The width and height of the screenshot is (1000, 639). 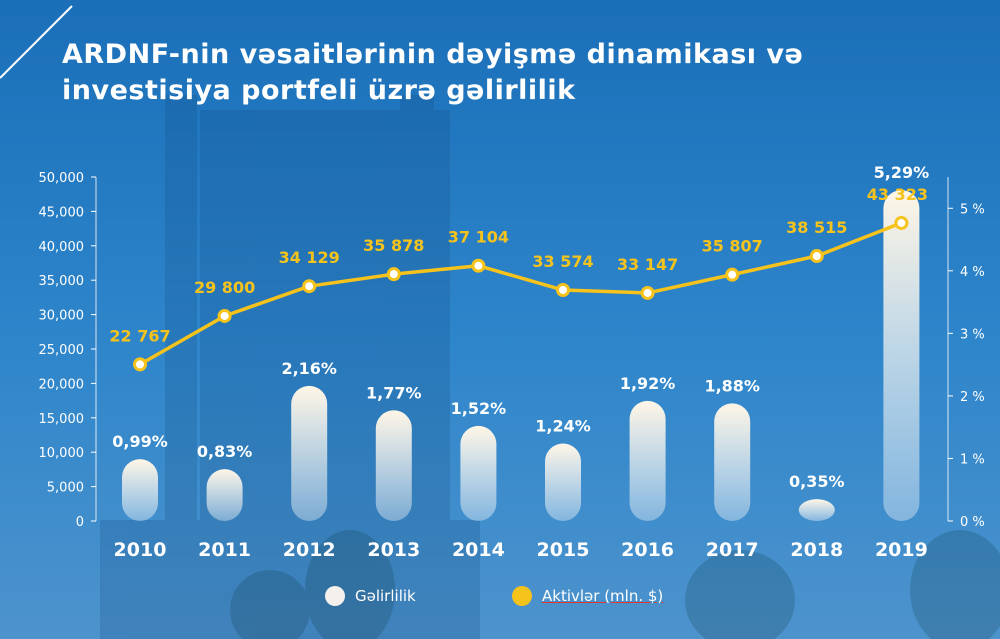 I want to click on left-tick-label: 45,000, so click(x=62, y=212).